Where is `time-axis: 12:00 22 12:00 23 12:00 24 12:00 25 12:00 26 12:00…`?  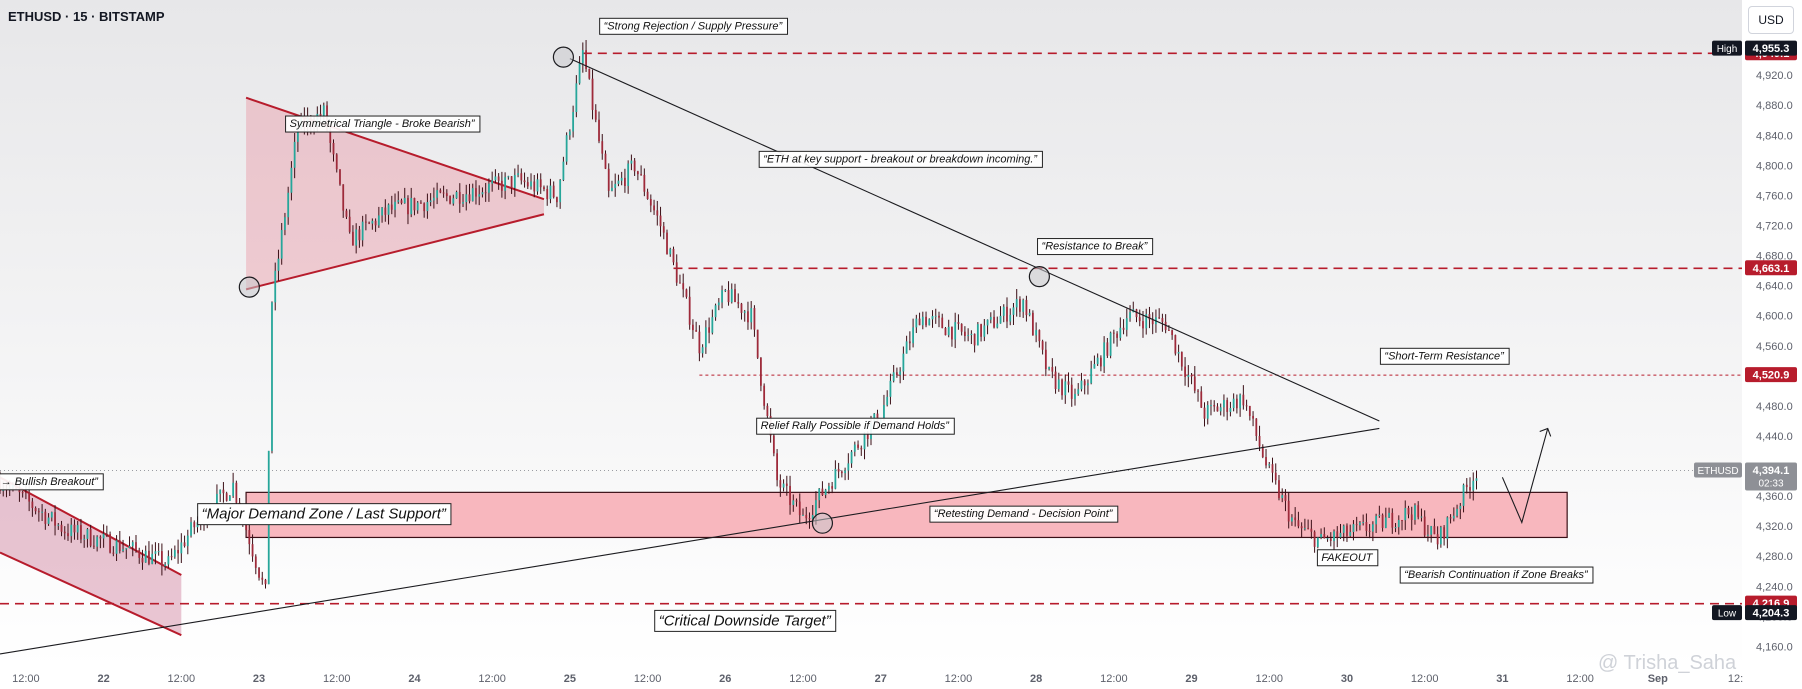
time-axis: 12:00 22 12:00 23 12:00 24 12:00 25 12:00 26 12:00… is located at coordinates (901, 679).